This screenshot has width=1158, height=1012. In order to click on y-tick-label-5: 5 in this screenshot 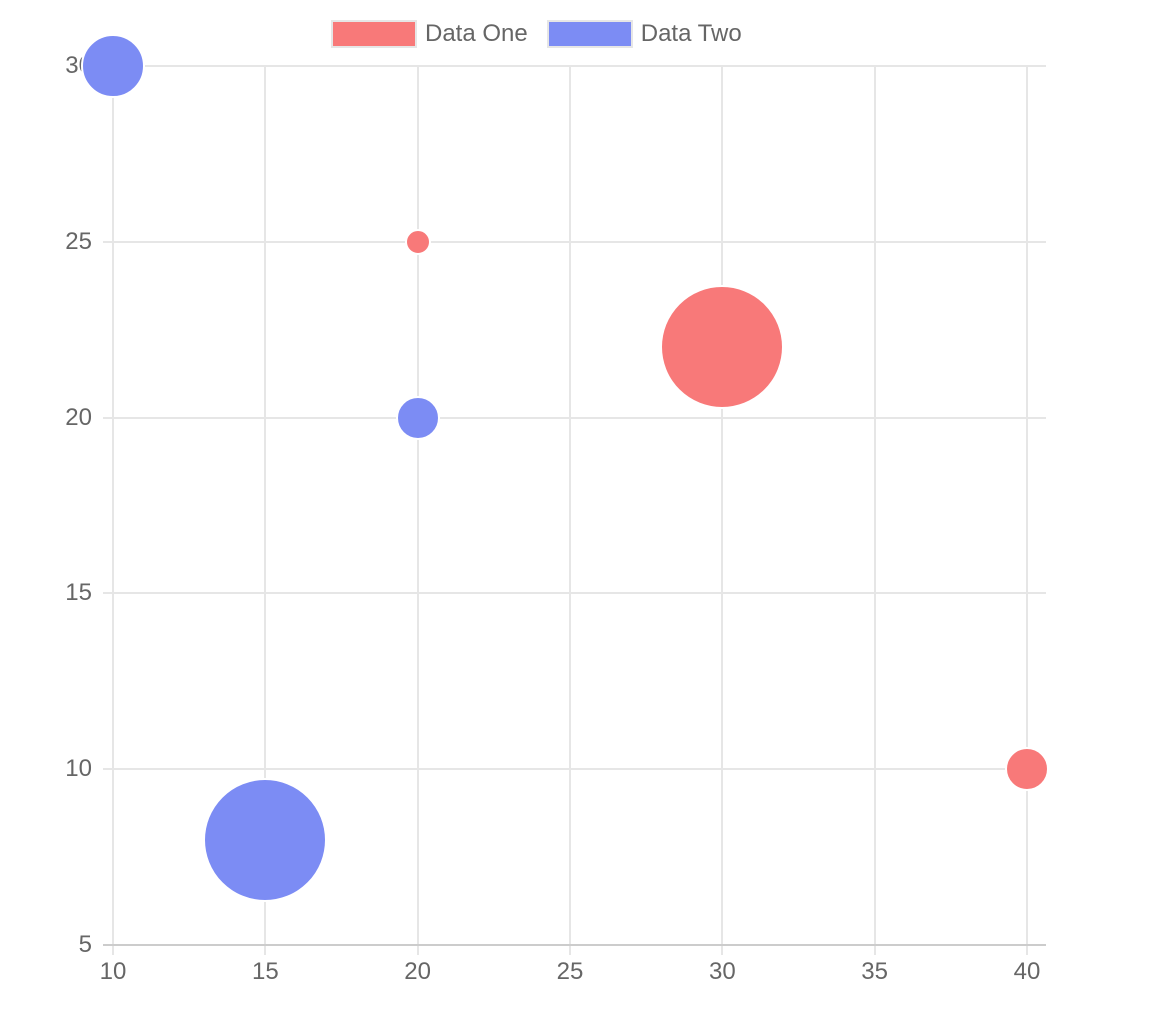, I will do `click(85, 944)`.